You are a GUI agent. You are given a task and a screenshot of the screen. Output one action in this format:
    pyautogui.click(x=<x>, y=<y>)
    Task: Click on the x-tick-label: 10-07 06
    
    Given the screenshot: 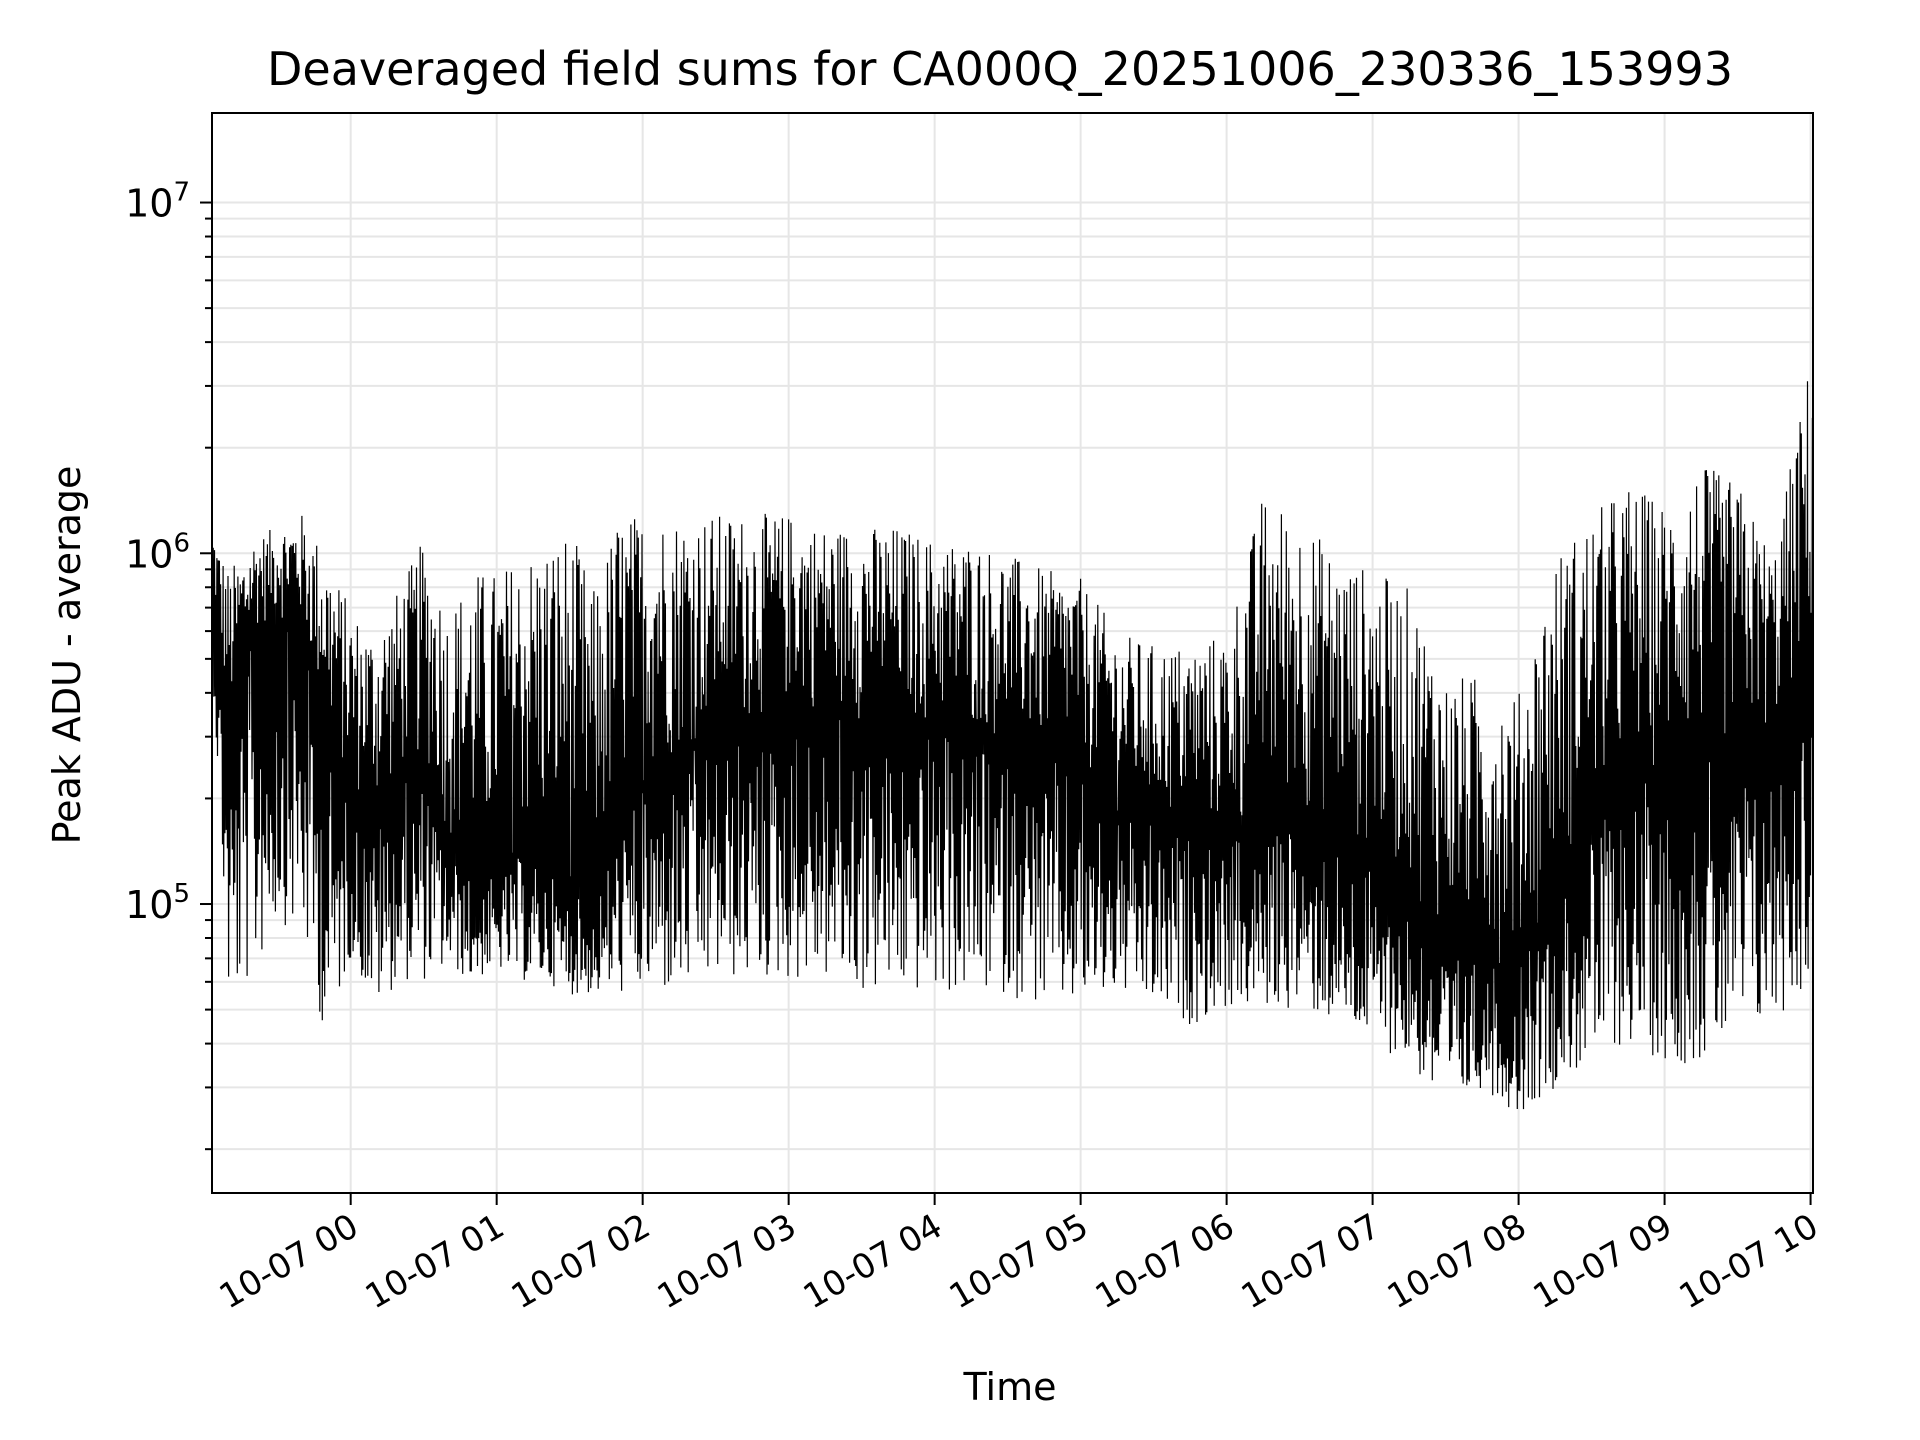 What is the action you would take?
    pyautogui.click(x=1165, y=1261)
    